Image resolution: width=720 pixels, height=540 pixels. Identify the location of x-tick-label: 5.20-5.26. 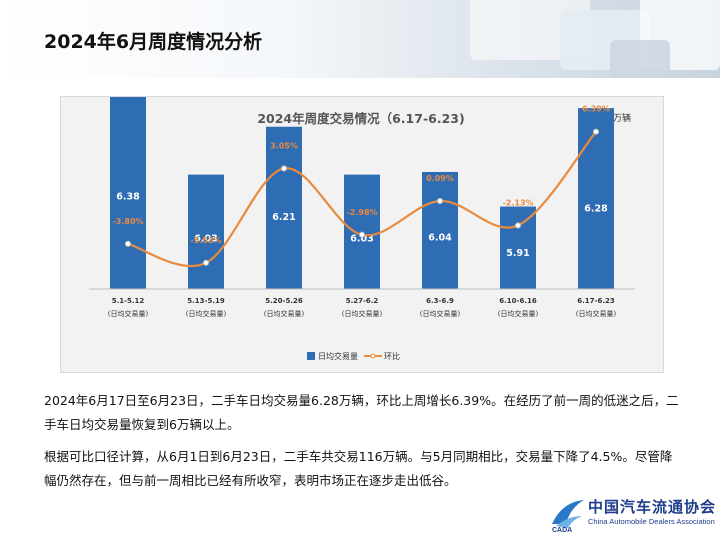
(284, 301).